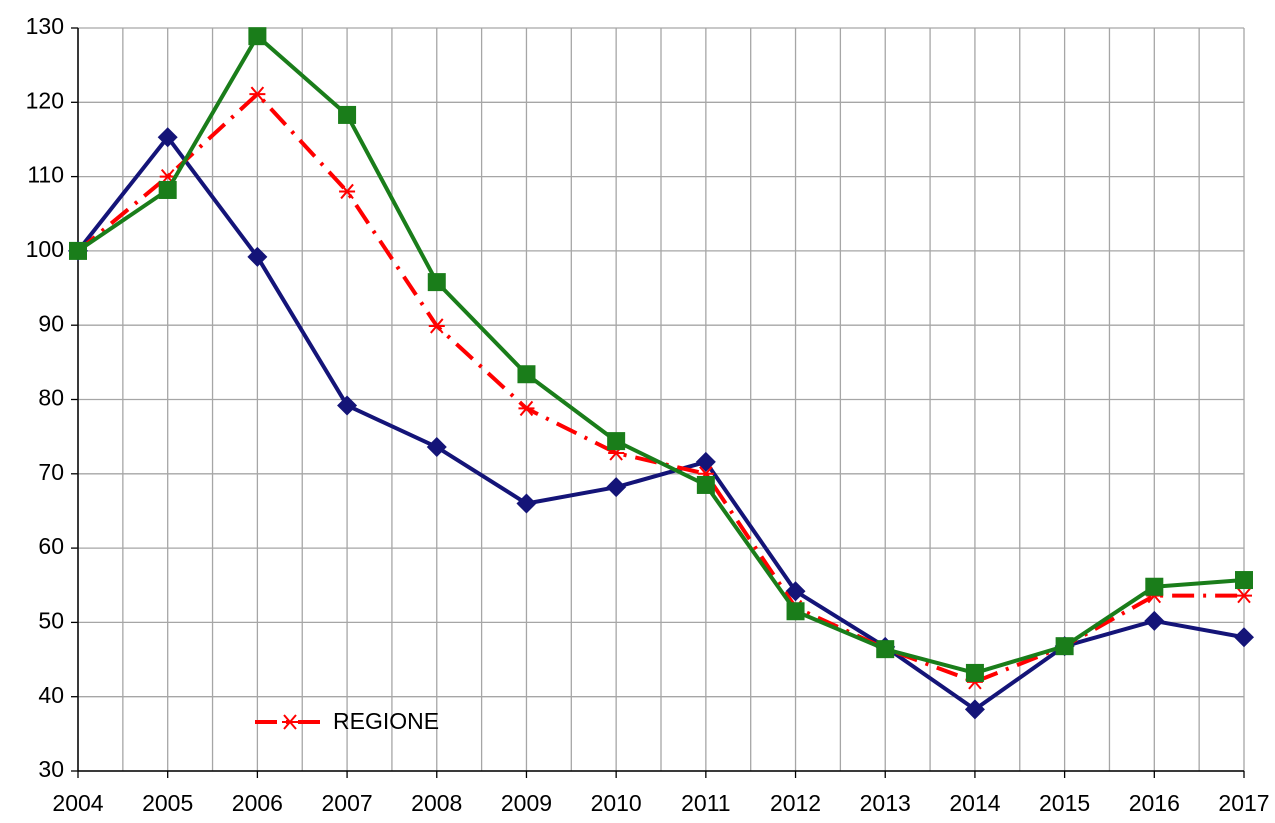  What do you see at coordinates (1243, 803) in the screenshot?
I see `x-tick-label: 2017` at bounding box center [1243, 803].